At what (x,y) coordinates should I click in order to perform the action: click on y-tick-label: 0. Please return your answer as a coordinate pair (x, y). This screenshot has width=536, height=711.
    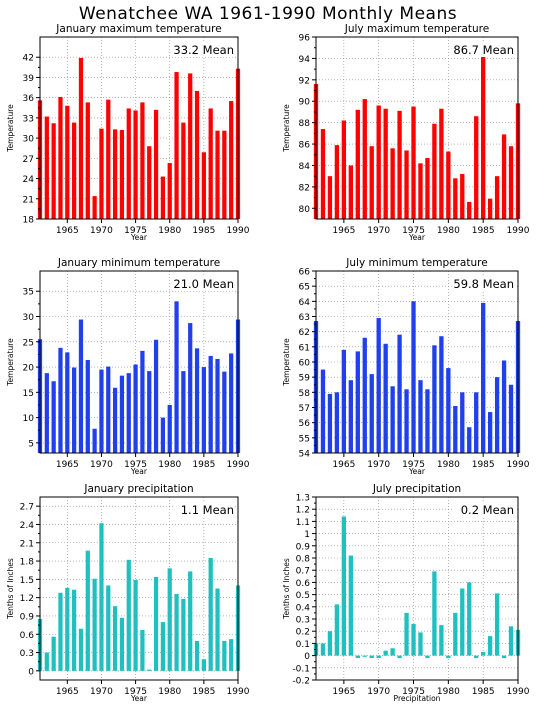
    Looking at the image, I should click on (307, 657).